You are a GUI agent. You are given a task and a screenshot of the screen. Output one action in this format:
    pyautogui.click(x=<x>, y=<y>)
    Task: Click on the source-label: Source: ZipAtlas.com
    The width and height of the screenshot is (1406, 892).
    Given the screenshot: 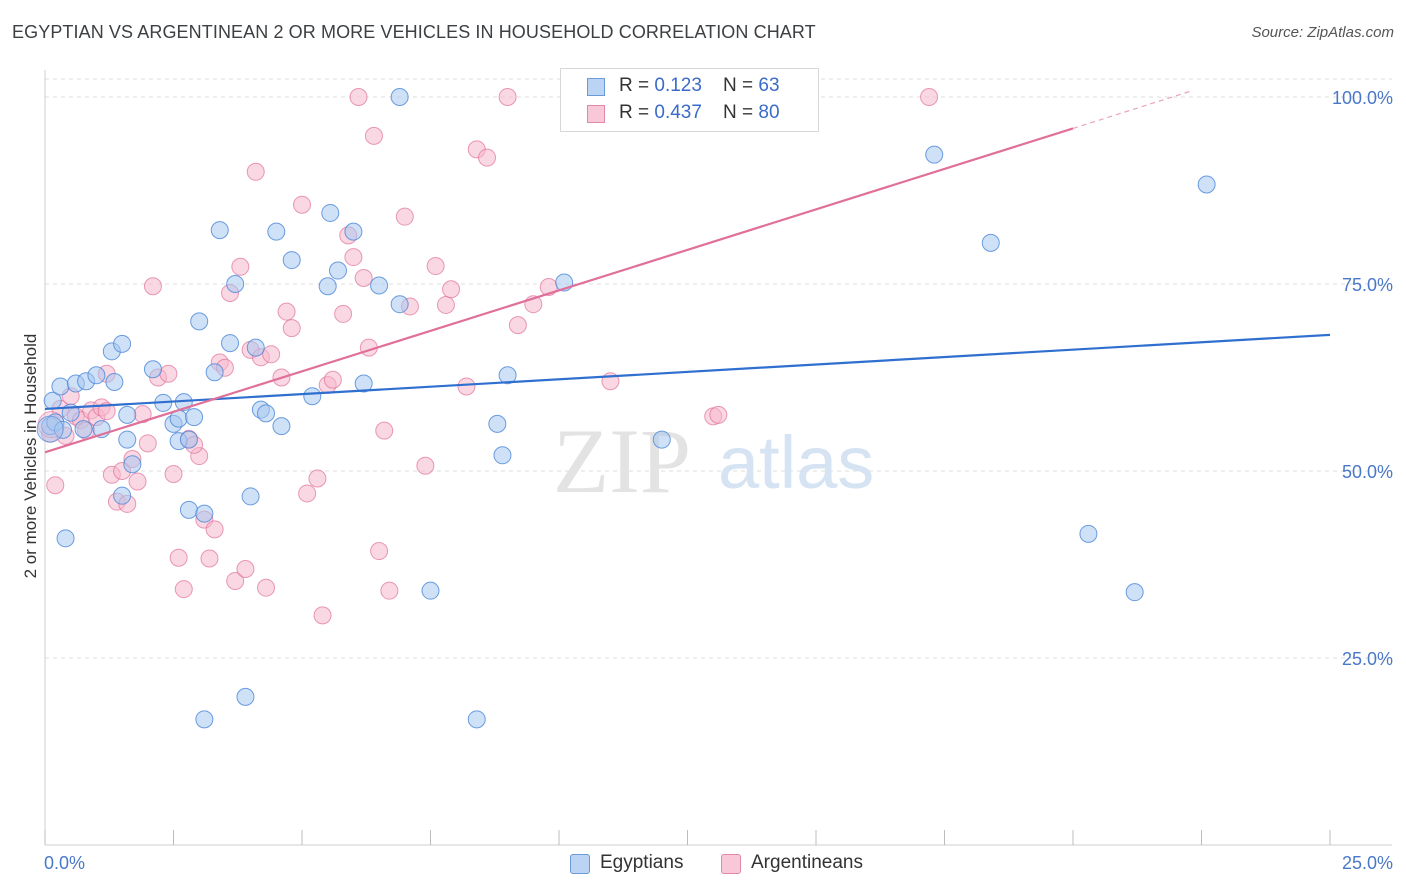 What is the action you would take?
    pyautogui.click(x=1322, y=32)
    